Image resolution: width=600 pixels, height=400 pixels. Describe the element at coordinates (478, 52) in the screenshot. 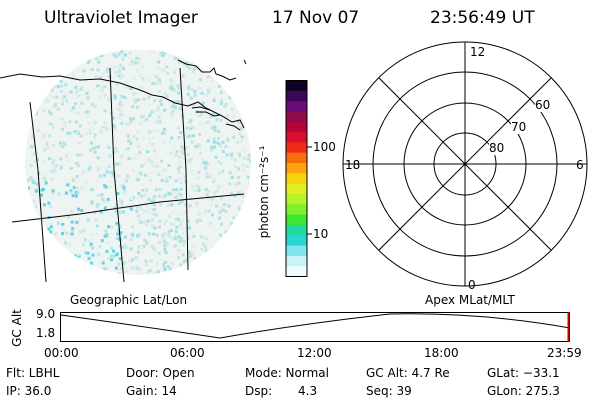

I see `mlt-label-12: 12` at that location.